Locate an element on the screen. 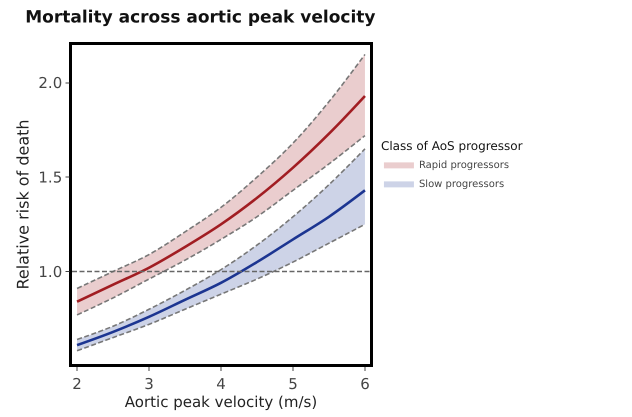  y-tick-label: 1.0 is located at coordinates (50, 271).